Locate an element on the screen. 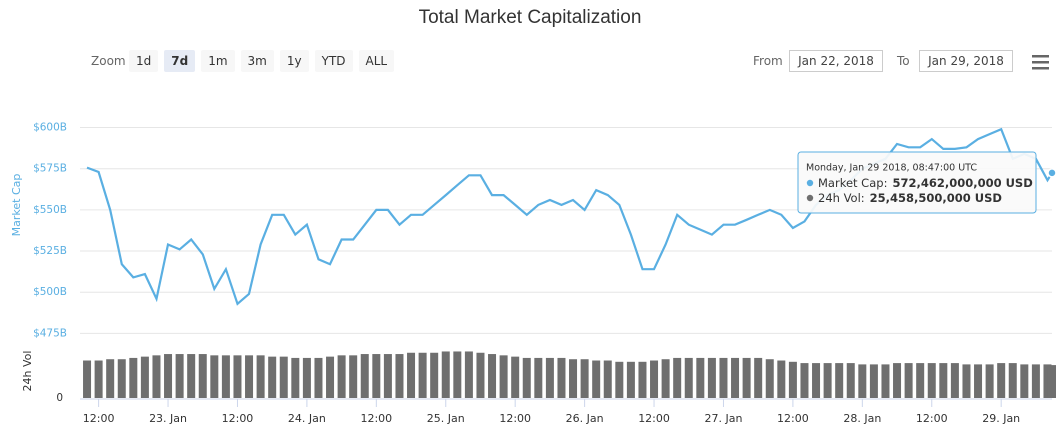  from-input: Jan 22, 2018 is located at coordinates (836, 61).